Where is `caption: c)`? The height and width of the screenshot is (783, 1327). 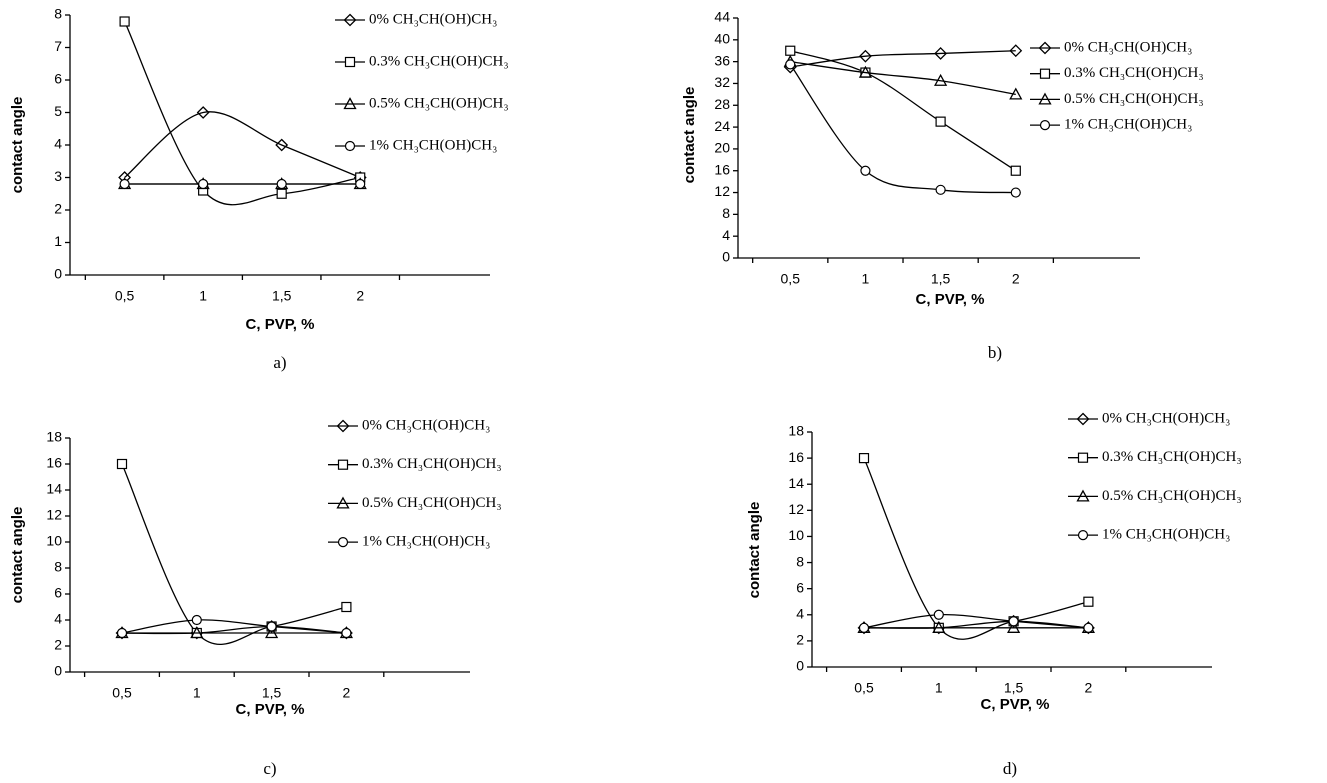
caption: c) is located at coordinates (269, 768).